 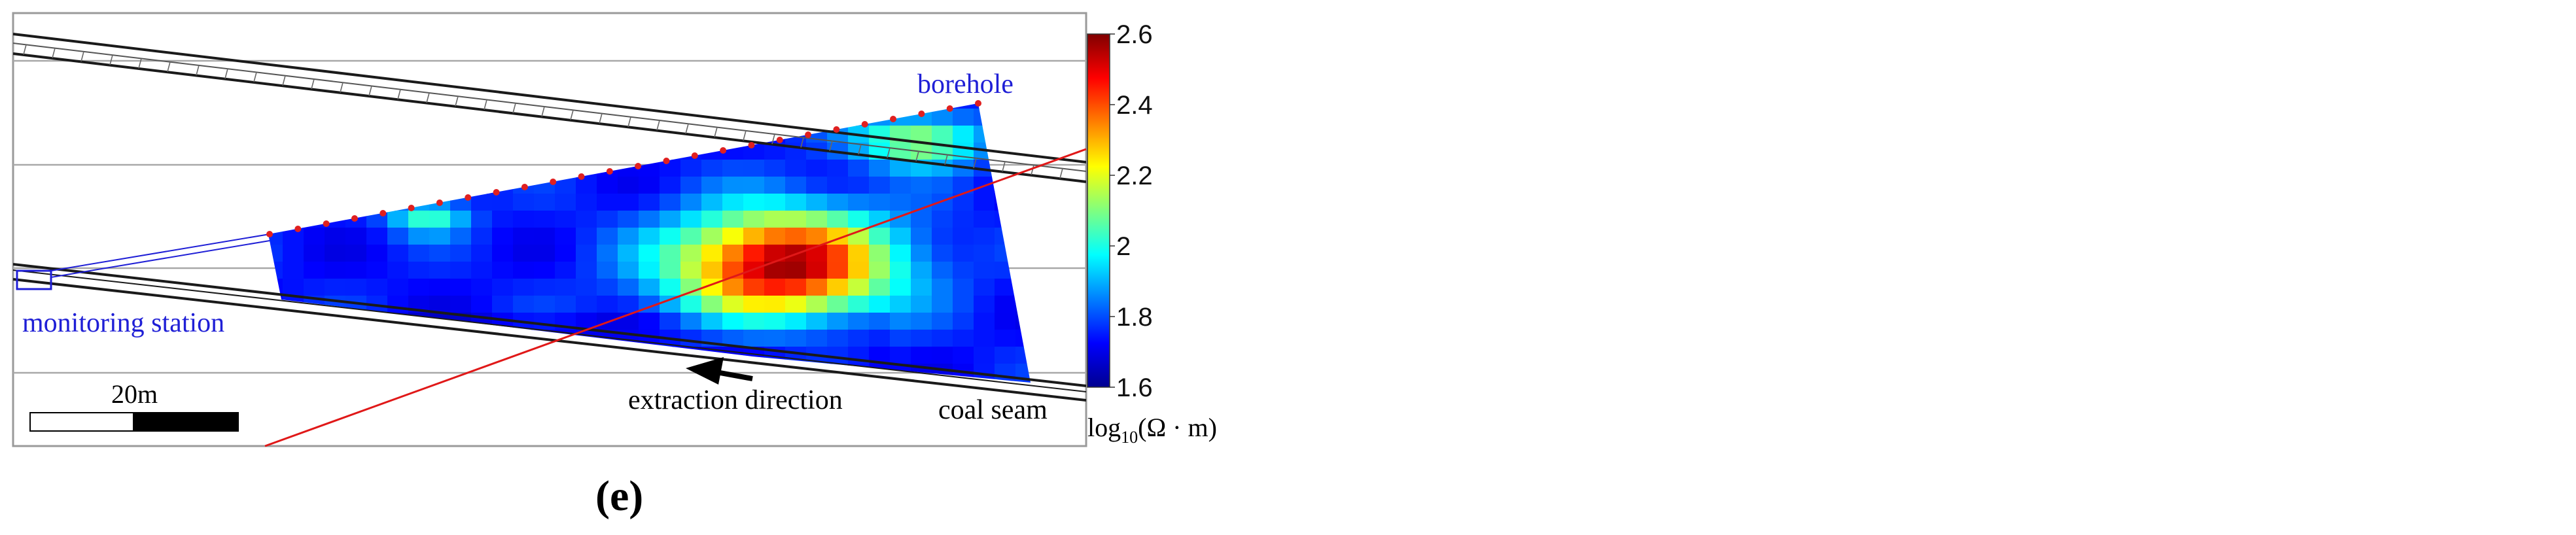 I want to click on colorbar-tick-label: 2.4, so click(x=1134, y=105).